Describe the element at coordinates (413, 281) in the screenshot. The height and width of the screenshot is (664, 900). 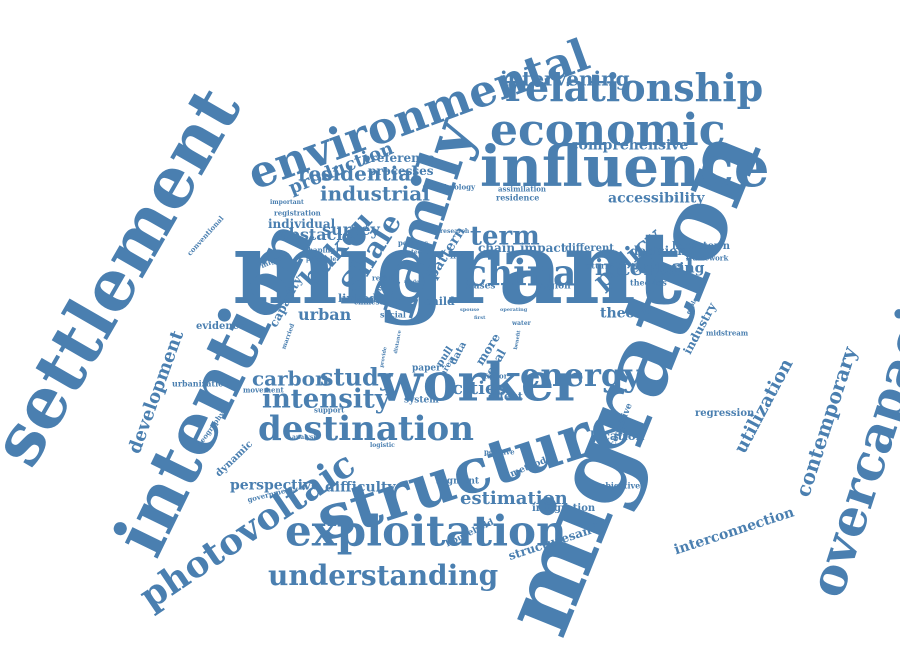
I see `word-model: model` at that location.